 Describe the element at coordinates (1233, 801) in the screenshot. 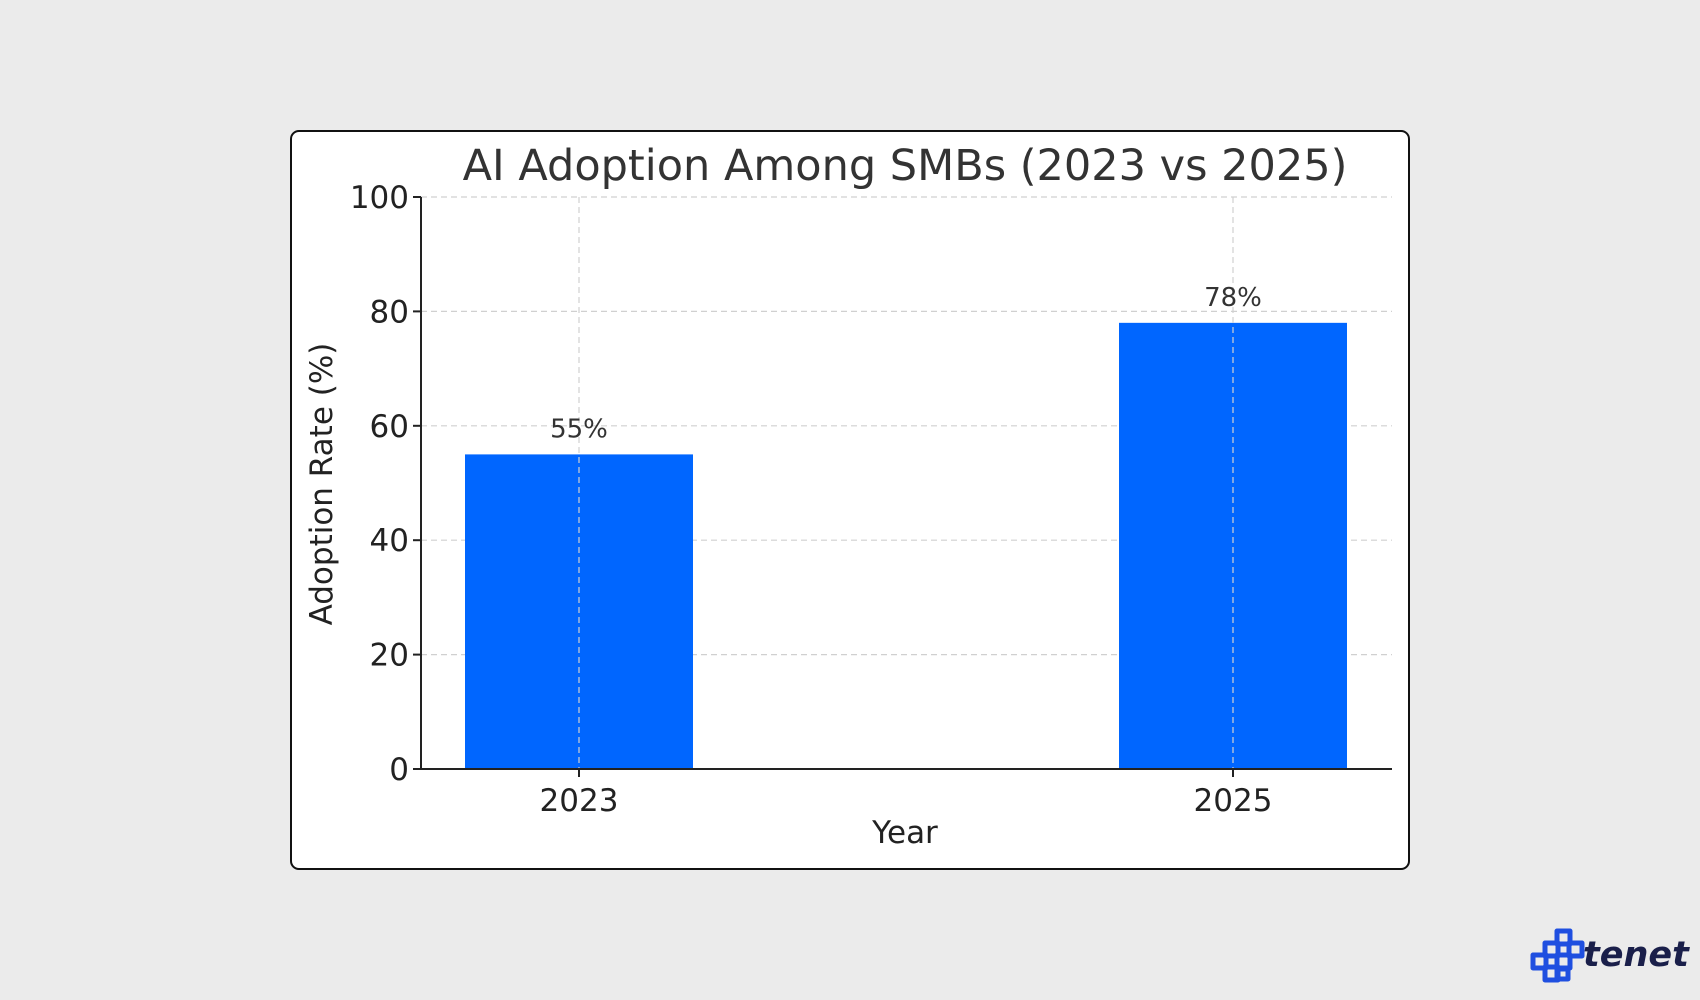

I see `x-tick-label: 2025` at that location.